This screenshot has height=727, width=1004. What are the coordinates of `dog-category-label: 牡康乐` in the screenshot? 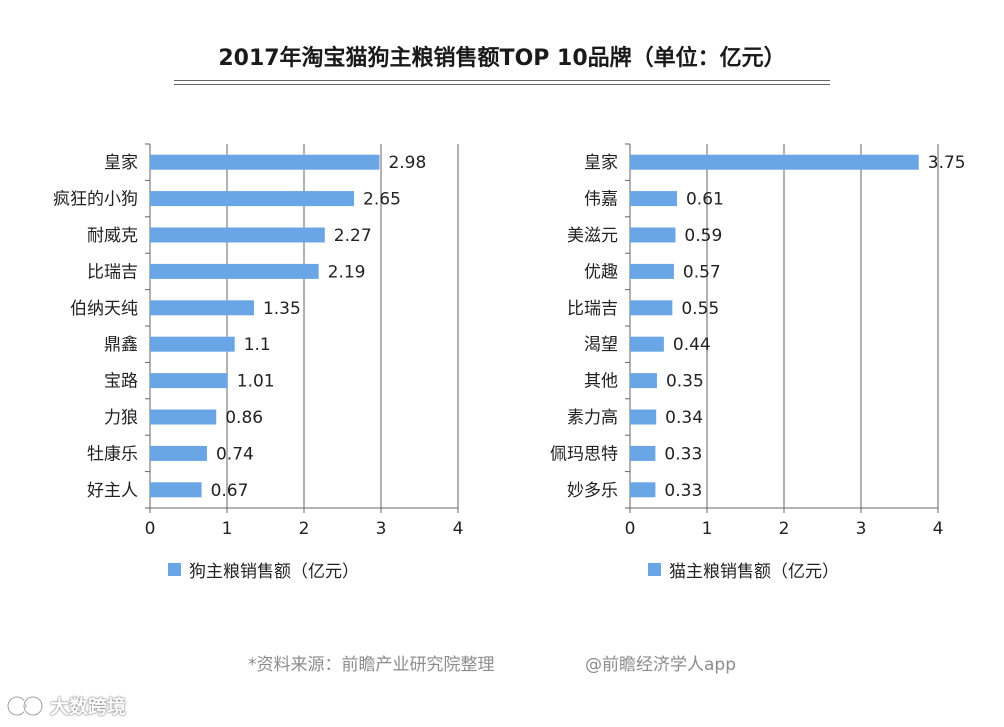 It's located at (112, 454).